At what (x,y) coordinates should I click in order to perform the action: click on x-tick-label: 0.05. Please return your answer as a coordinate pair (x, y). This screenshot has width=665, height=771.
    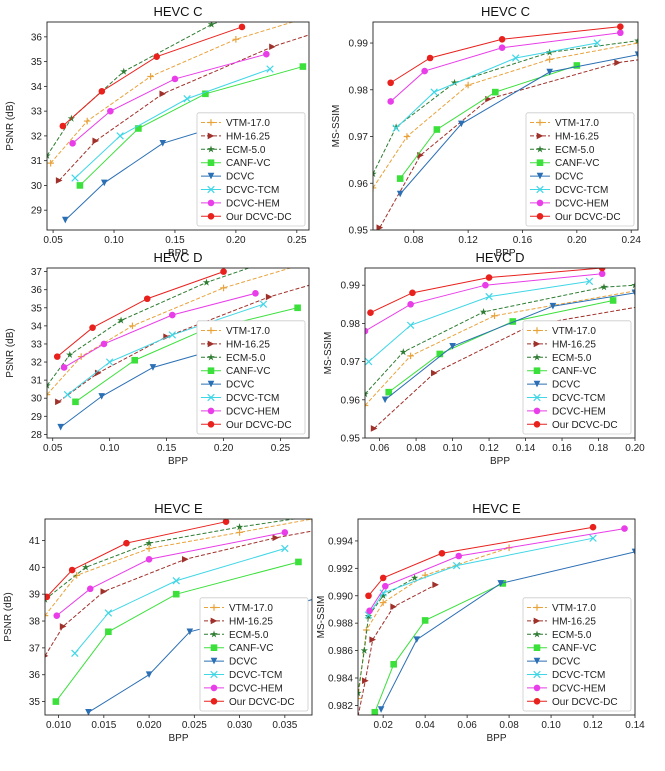
    Looking at the image, I should click on (53, 240).